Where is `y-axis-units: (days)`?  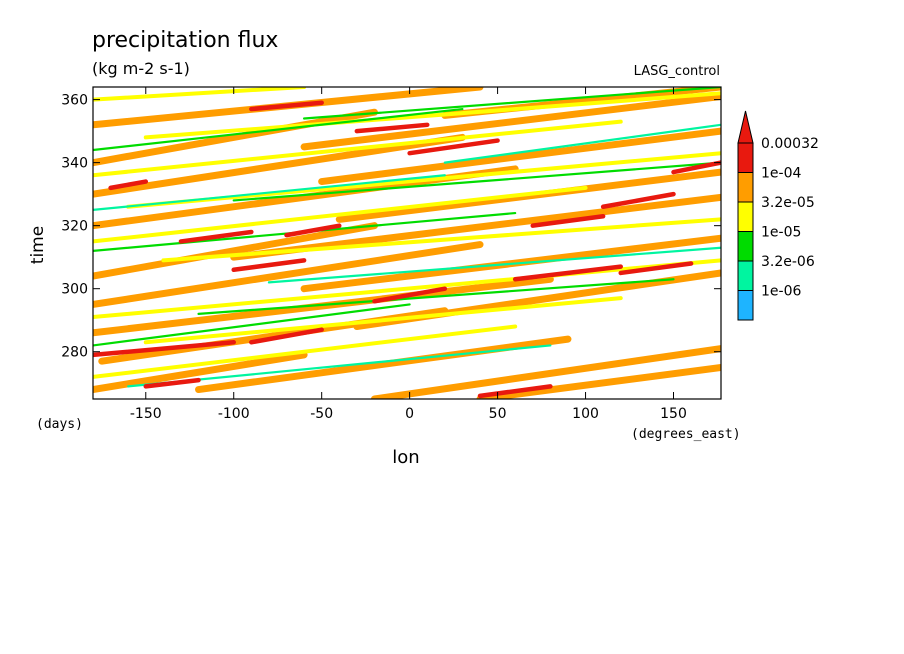 y-axis-units: (days) is located at coordinates (59, 424).